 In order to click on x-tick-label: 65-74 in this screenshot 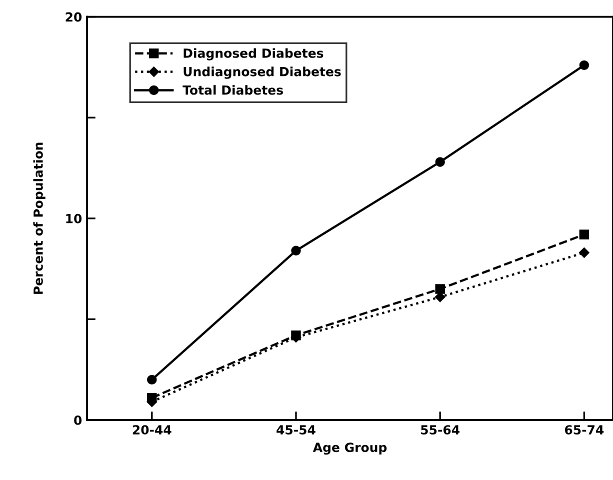, I will do `click(584, 430)`.